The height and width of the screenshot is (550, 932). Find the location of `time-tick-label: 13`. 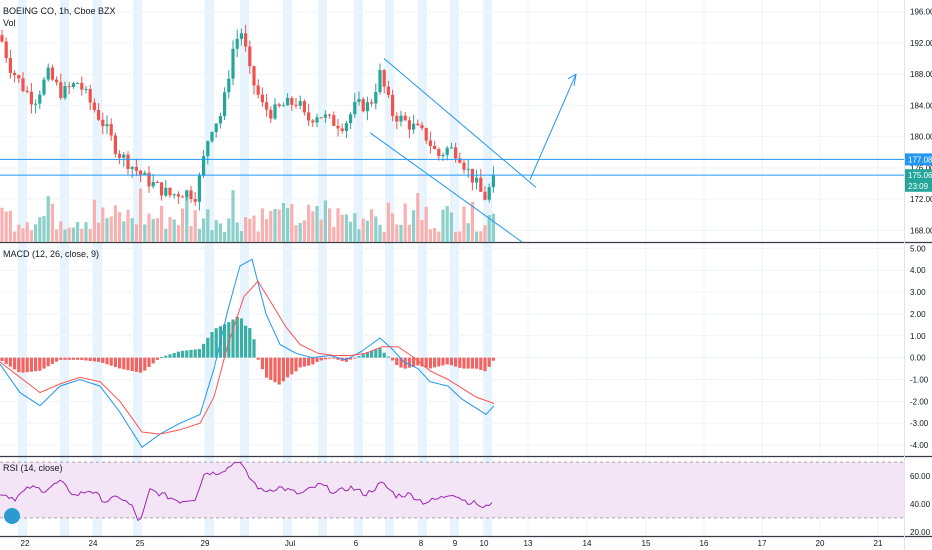

time-tick-label: 13 is located at coordinates (528, 543).